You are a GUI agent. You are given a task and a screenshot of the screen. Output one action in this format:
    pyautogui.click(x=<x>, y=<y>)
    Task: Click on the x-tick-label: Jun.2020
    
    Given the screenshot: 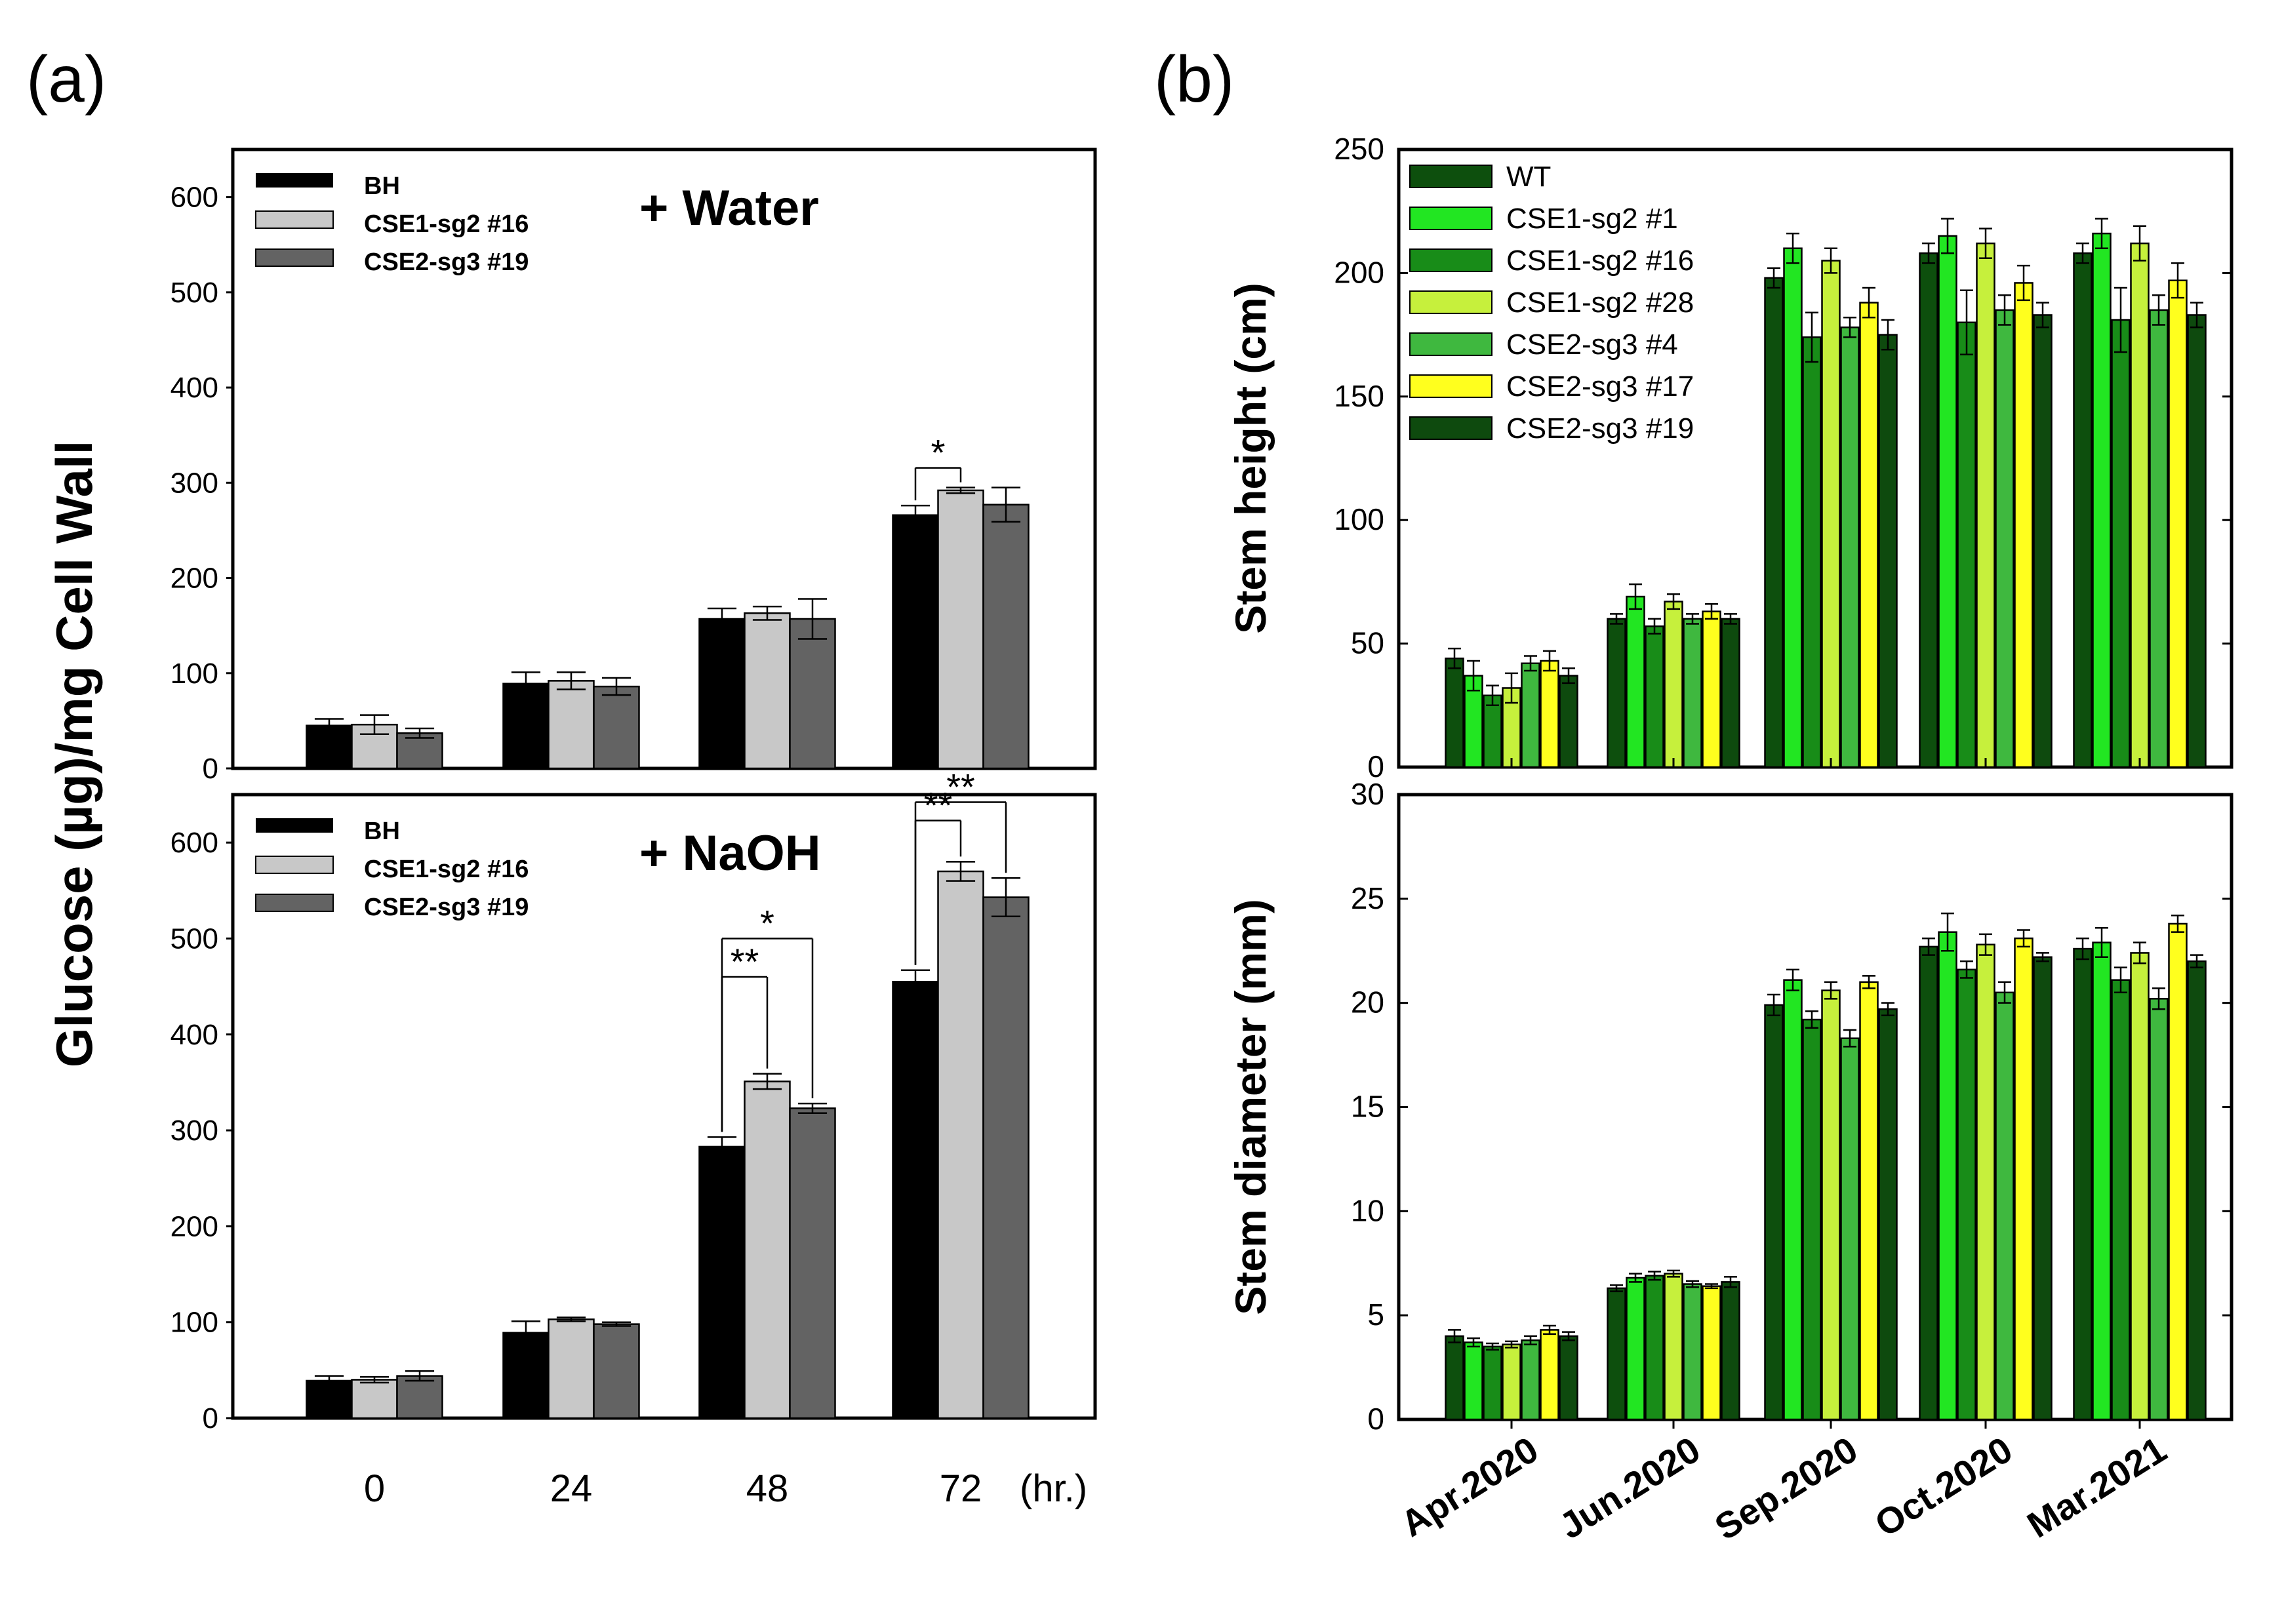 What is the action you would take?
    pyautogui.click(x=1630, y=1488)
    